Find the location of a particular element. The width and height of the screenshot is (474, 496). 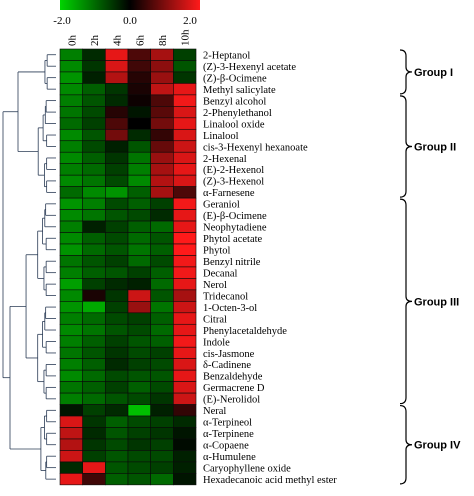

row-label: Benzyl alcohol is located at coordinates (234, 101).